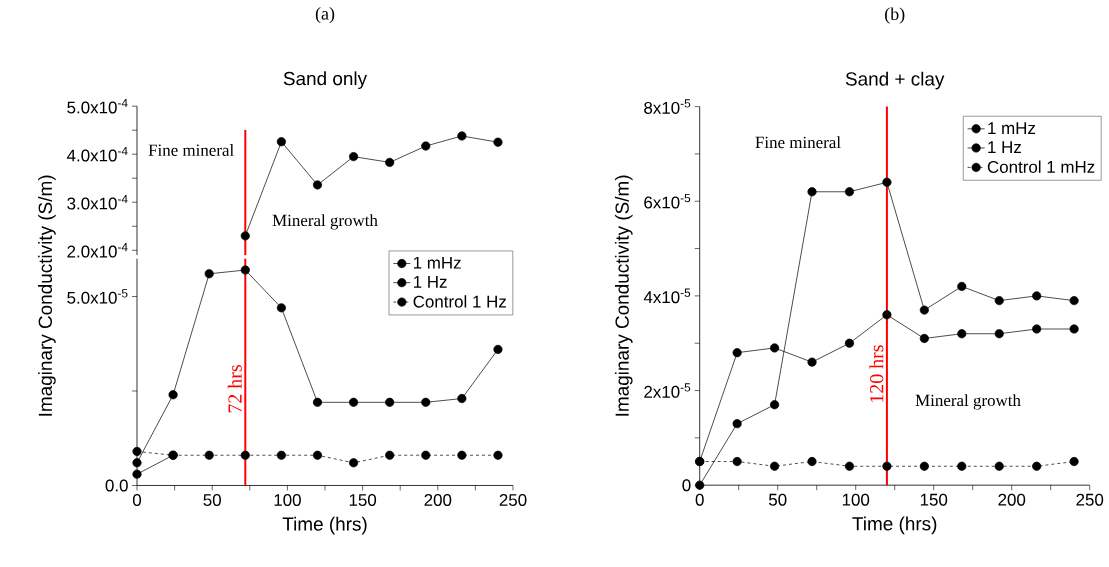 The width and height of the screenshot is (1109, 567). What do you see at coordinates (116, 485) in the screenshot?
I see `y-tick-label: 0.0` at bounding box center [116, 485].